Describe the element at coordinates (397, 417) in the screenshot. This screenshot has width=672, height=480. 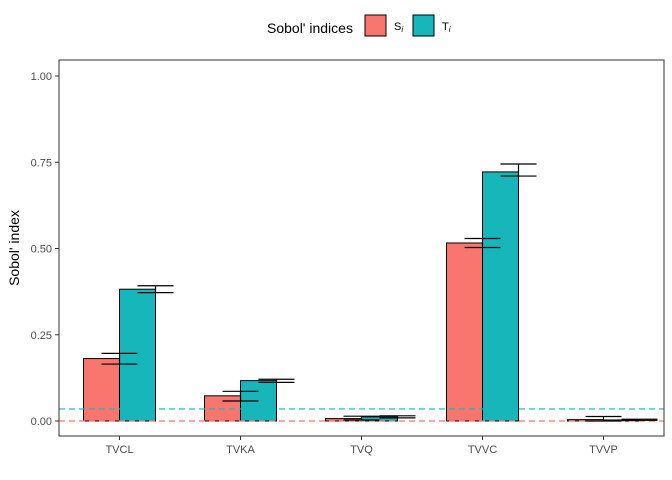
I see `error-bar-ti-tvq` at that location.